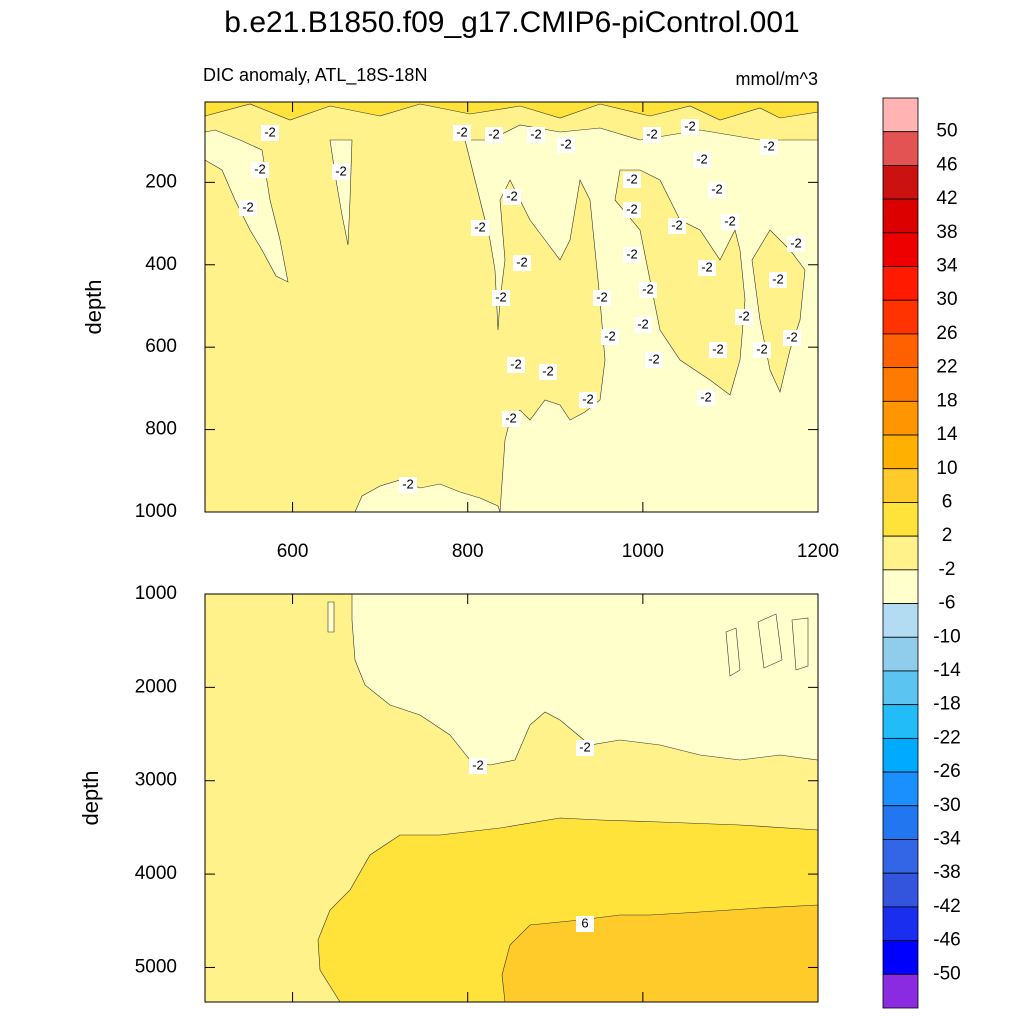 This screenshot has height=1024, width=1024. What do you see at coordinates (156, 966) in the screenshot?
I see `y-tick-label: 5000` at bounding box center [156, 966].